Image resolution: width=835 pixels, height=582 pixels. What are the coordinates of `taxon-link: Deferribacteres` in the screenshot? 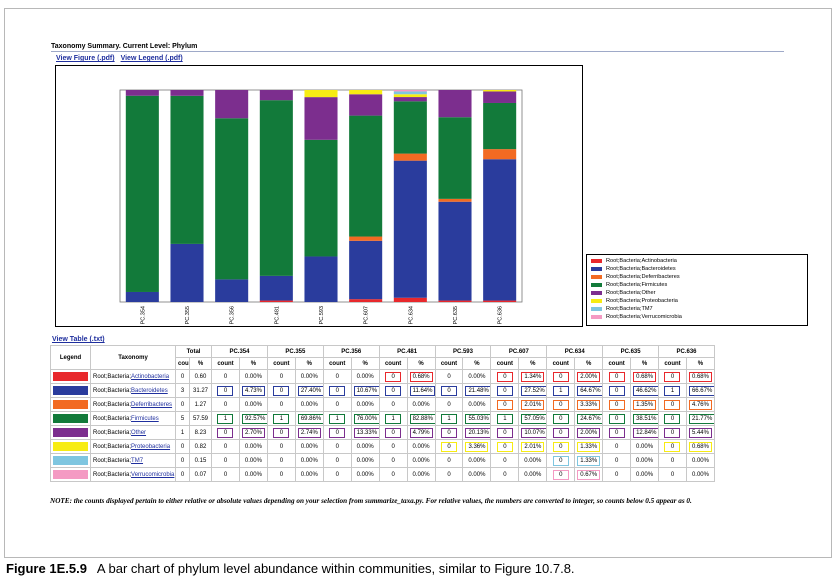 It's located at (152, 404).